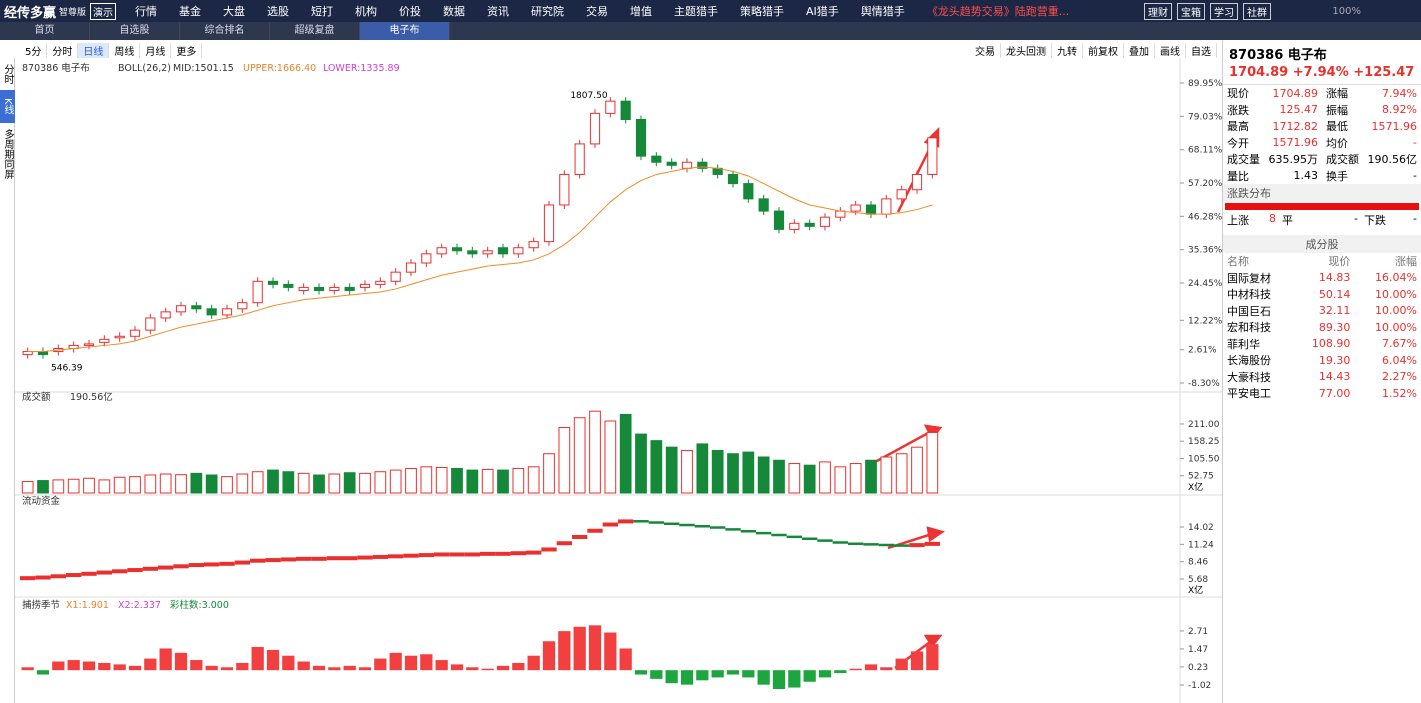 The image size is (1421, 703). Describe the element at coordinates (762, 11) in the screenshot. I see `menu-item: 策略猎手` at that location.